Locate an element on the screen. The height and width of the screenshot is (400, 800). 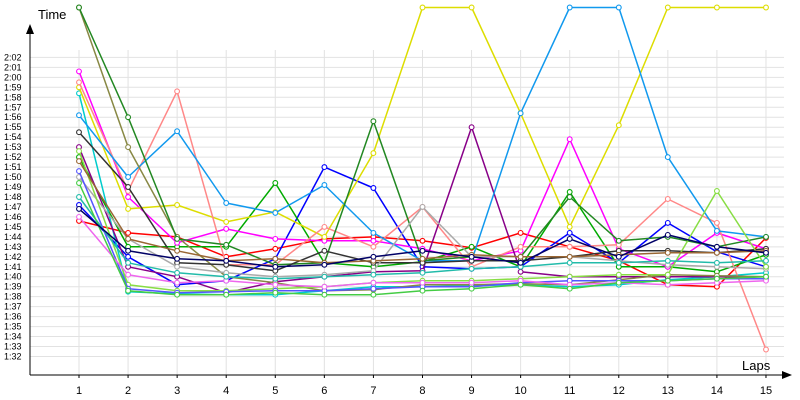
x-tick-label: 13 is located at coordinates (668, 391).